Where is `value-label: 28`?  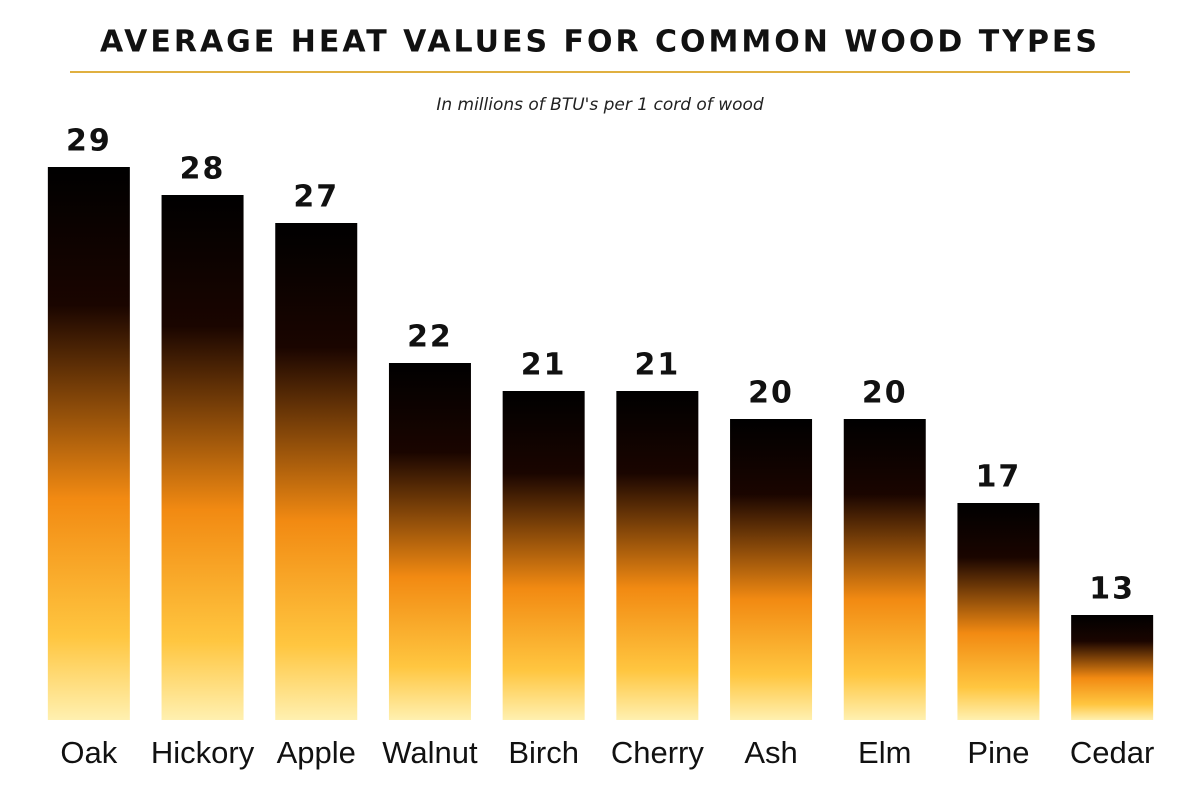
value-label: 28 is located at coordinates (203, 169).